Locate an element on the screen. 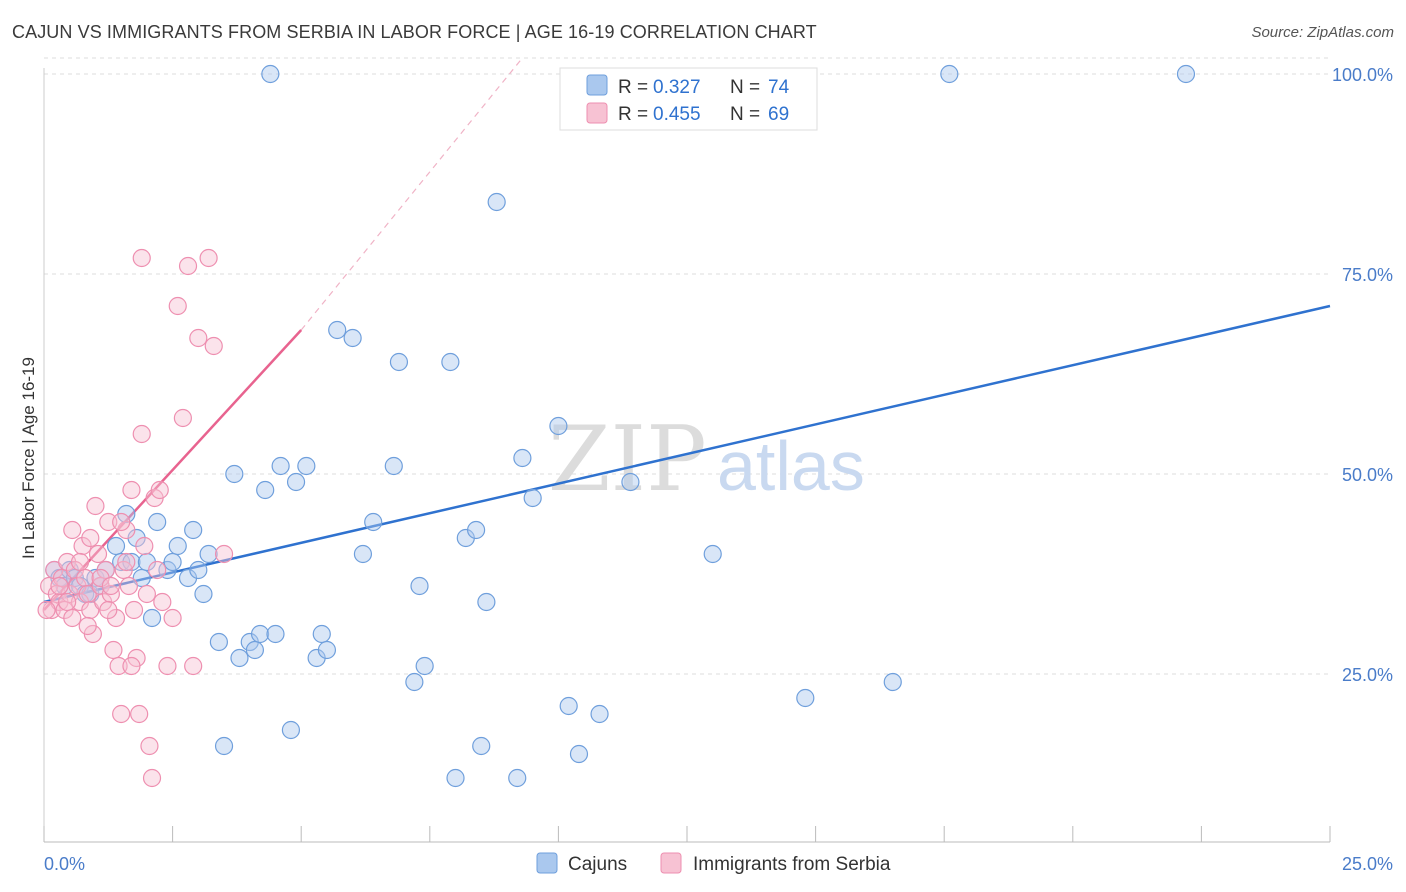  watermark: ZIP atlas is located at coordinates (706, 459).